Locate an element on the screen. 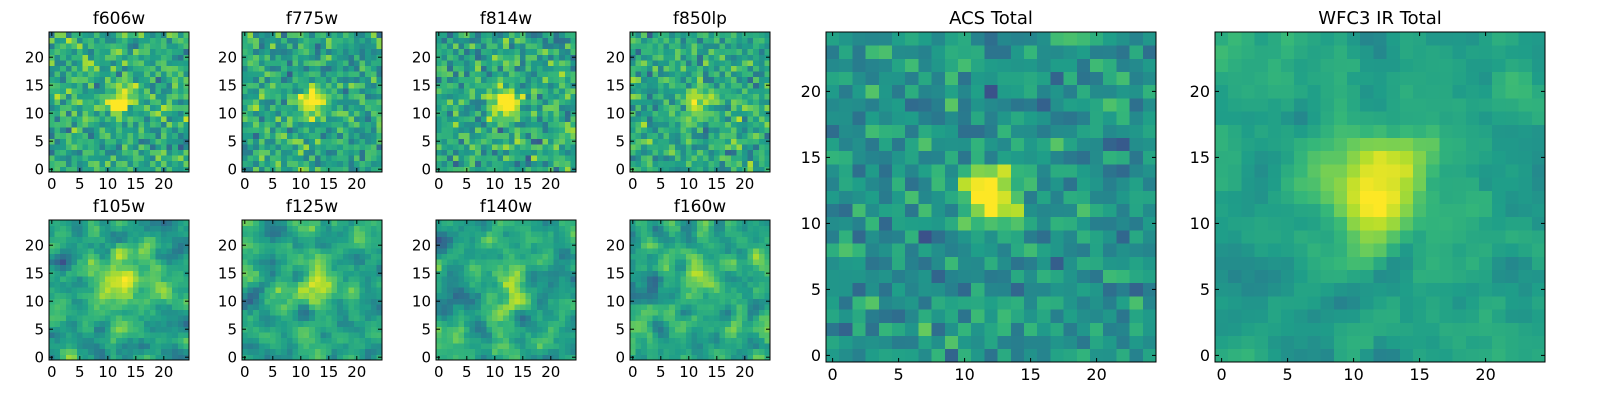  x-tick-label: 5 is located at coordinates (80, 184).